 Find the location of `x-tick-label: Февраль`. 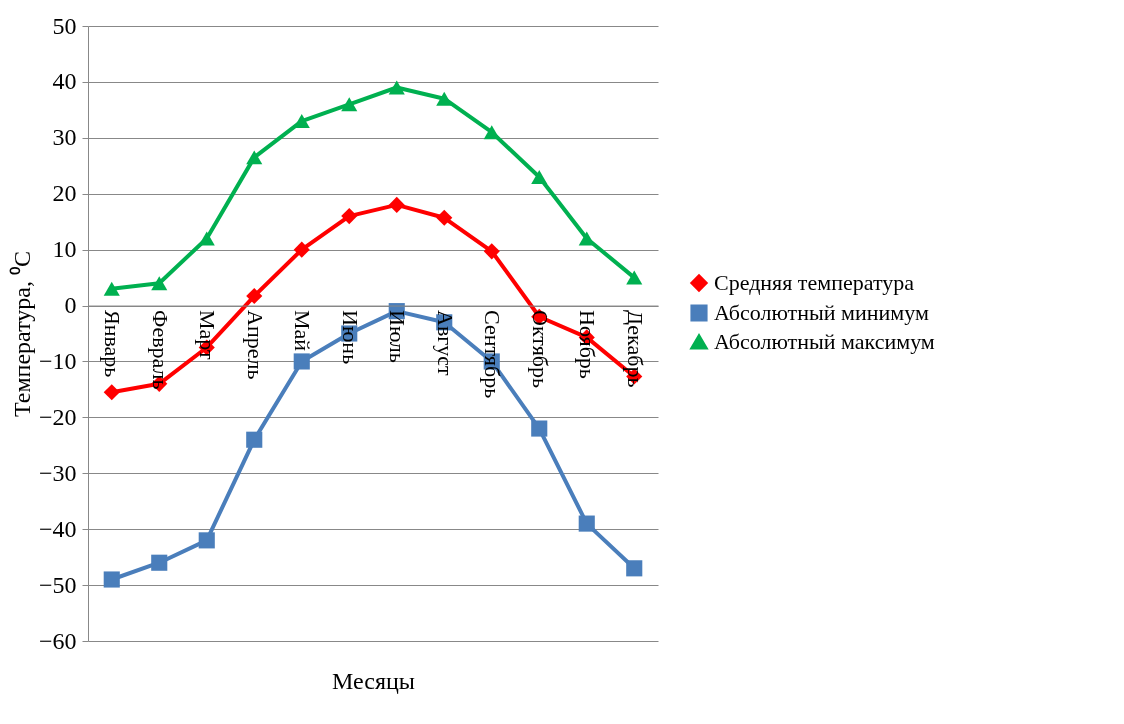

x-tick-label: Февраль is located at coordinates (160, 350).